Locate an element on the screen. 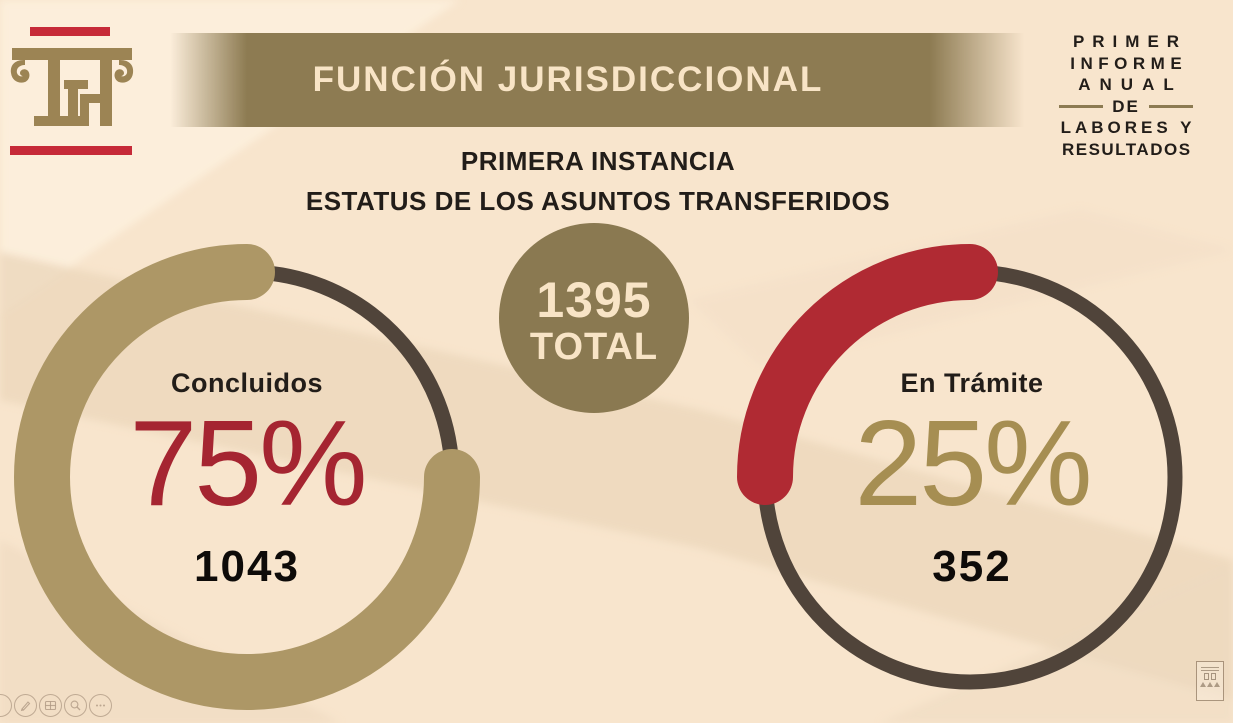 This screenshot has height=723, width=1233. title-banner: FUNCIÓN JURISDICCIONAL is located at coordinates (597, 80).